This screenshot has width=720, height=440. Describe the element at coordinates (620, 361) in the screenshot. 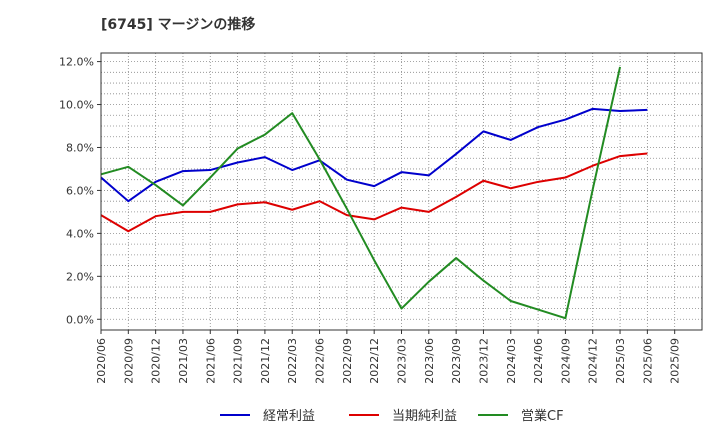

I see `x-tick-label: 2025/03` at that location.